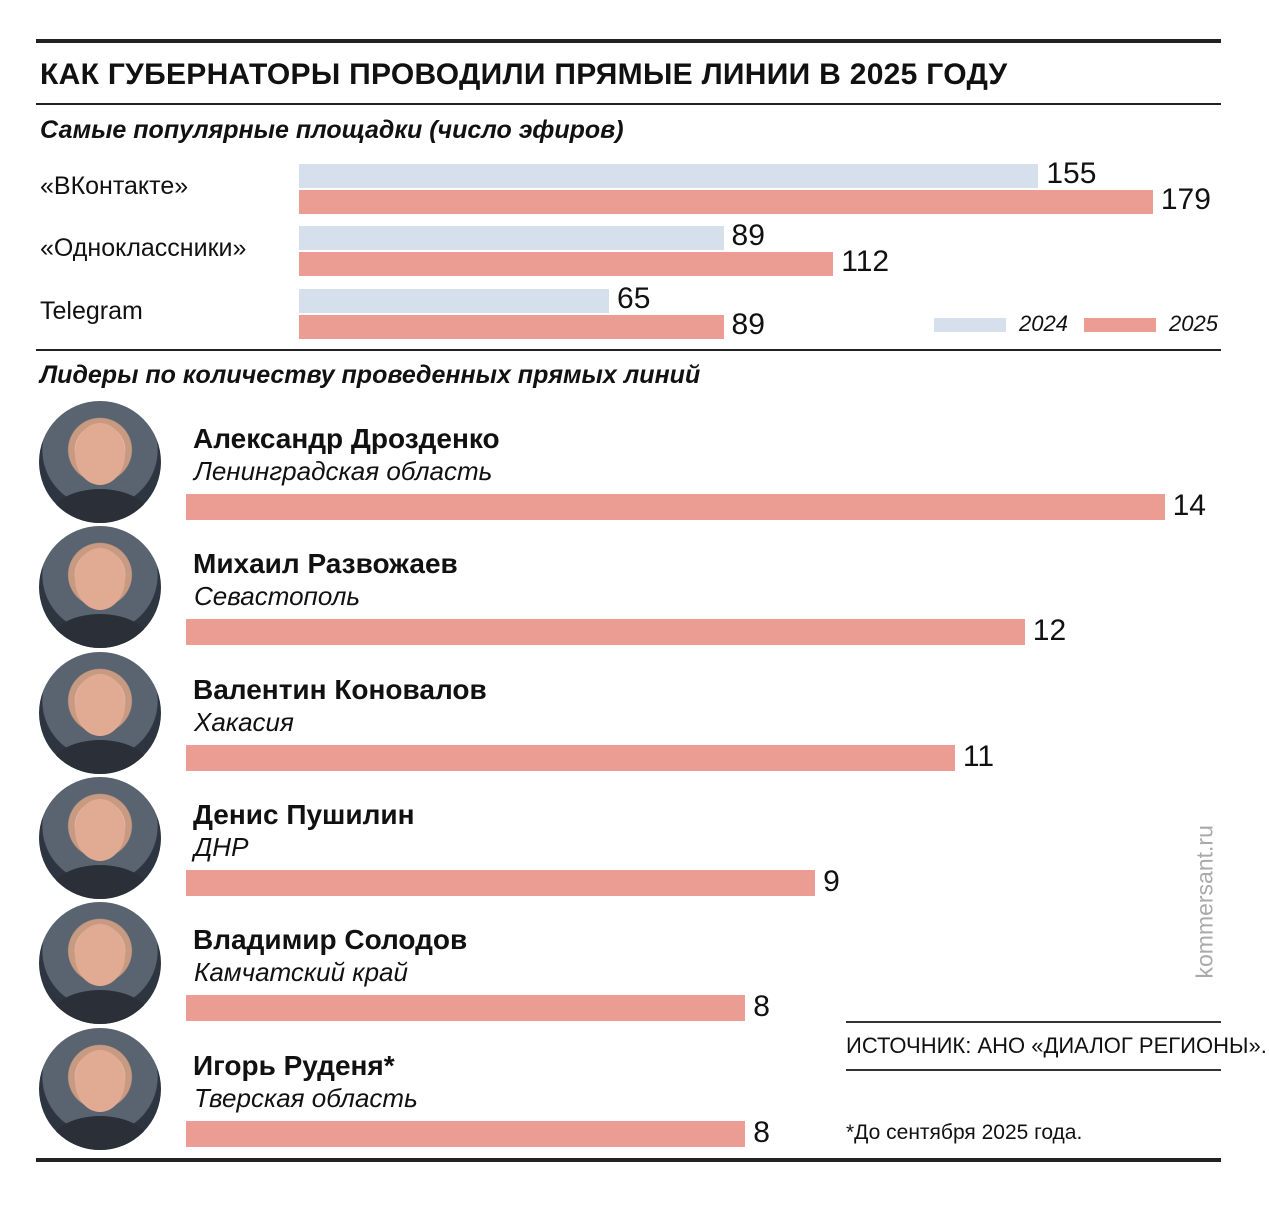 The height and width of the screenshot is (1208, 1269). Describe the element at coordinates (978, 756) in the screenshot. I see `value-label: 11` at that location.